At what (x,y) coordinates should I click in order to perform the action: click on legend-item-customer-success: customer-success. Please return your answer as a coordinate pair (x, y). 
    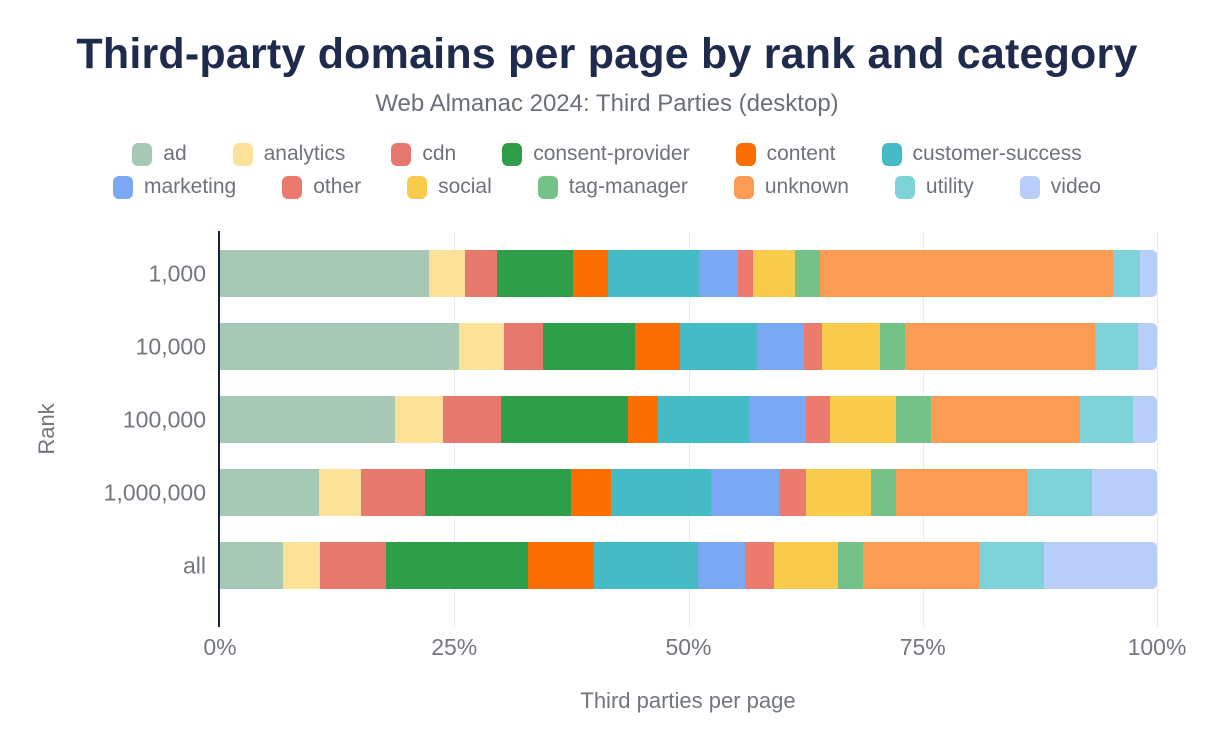
    Looking at the image, I should click on (981, 154).